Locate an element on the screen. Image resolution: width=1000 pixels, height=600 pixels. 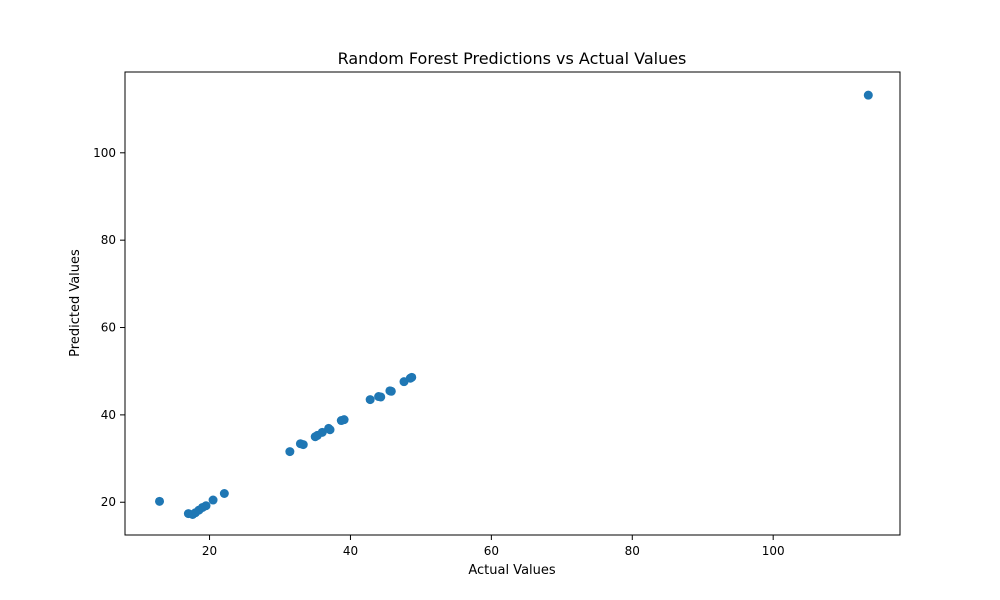
y-tick-label: 60 is located at coordinates (108, 328).